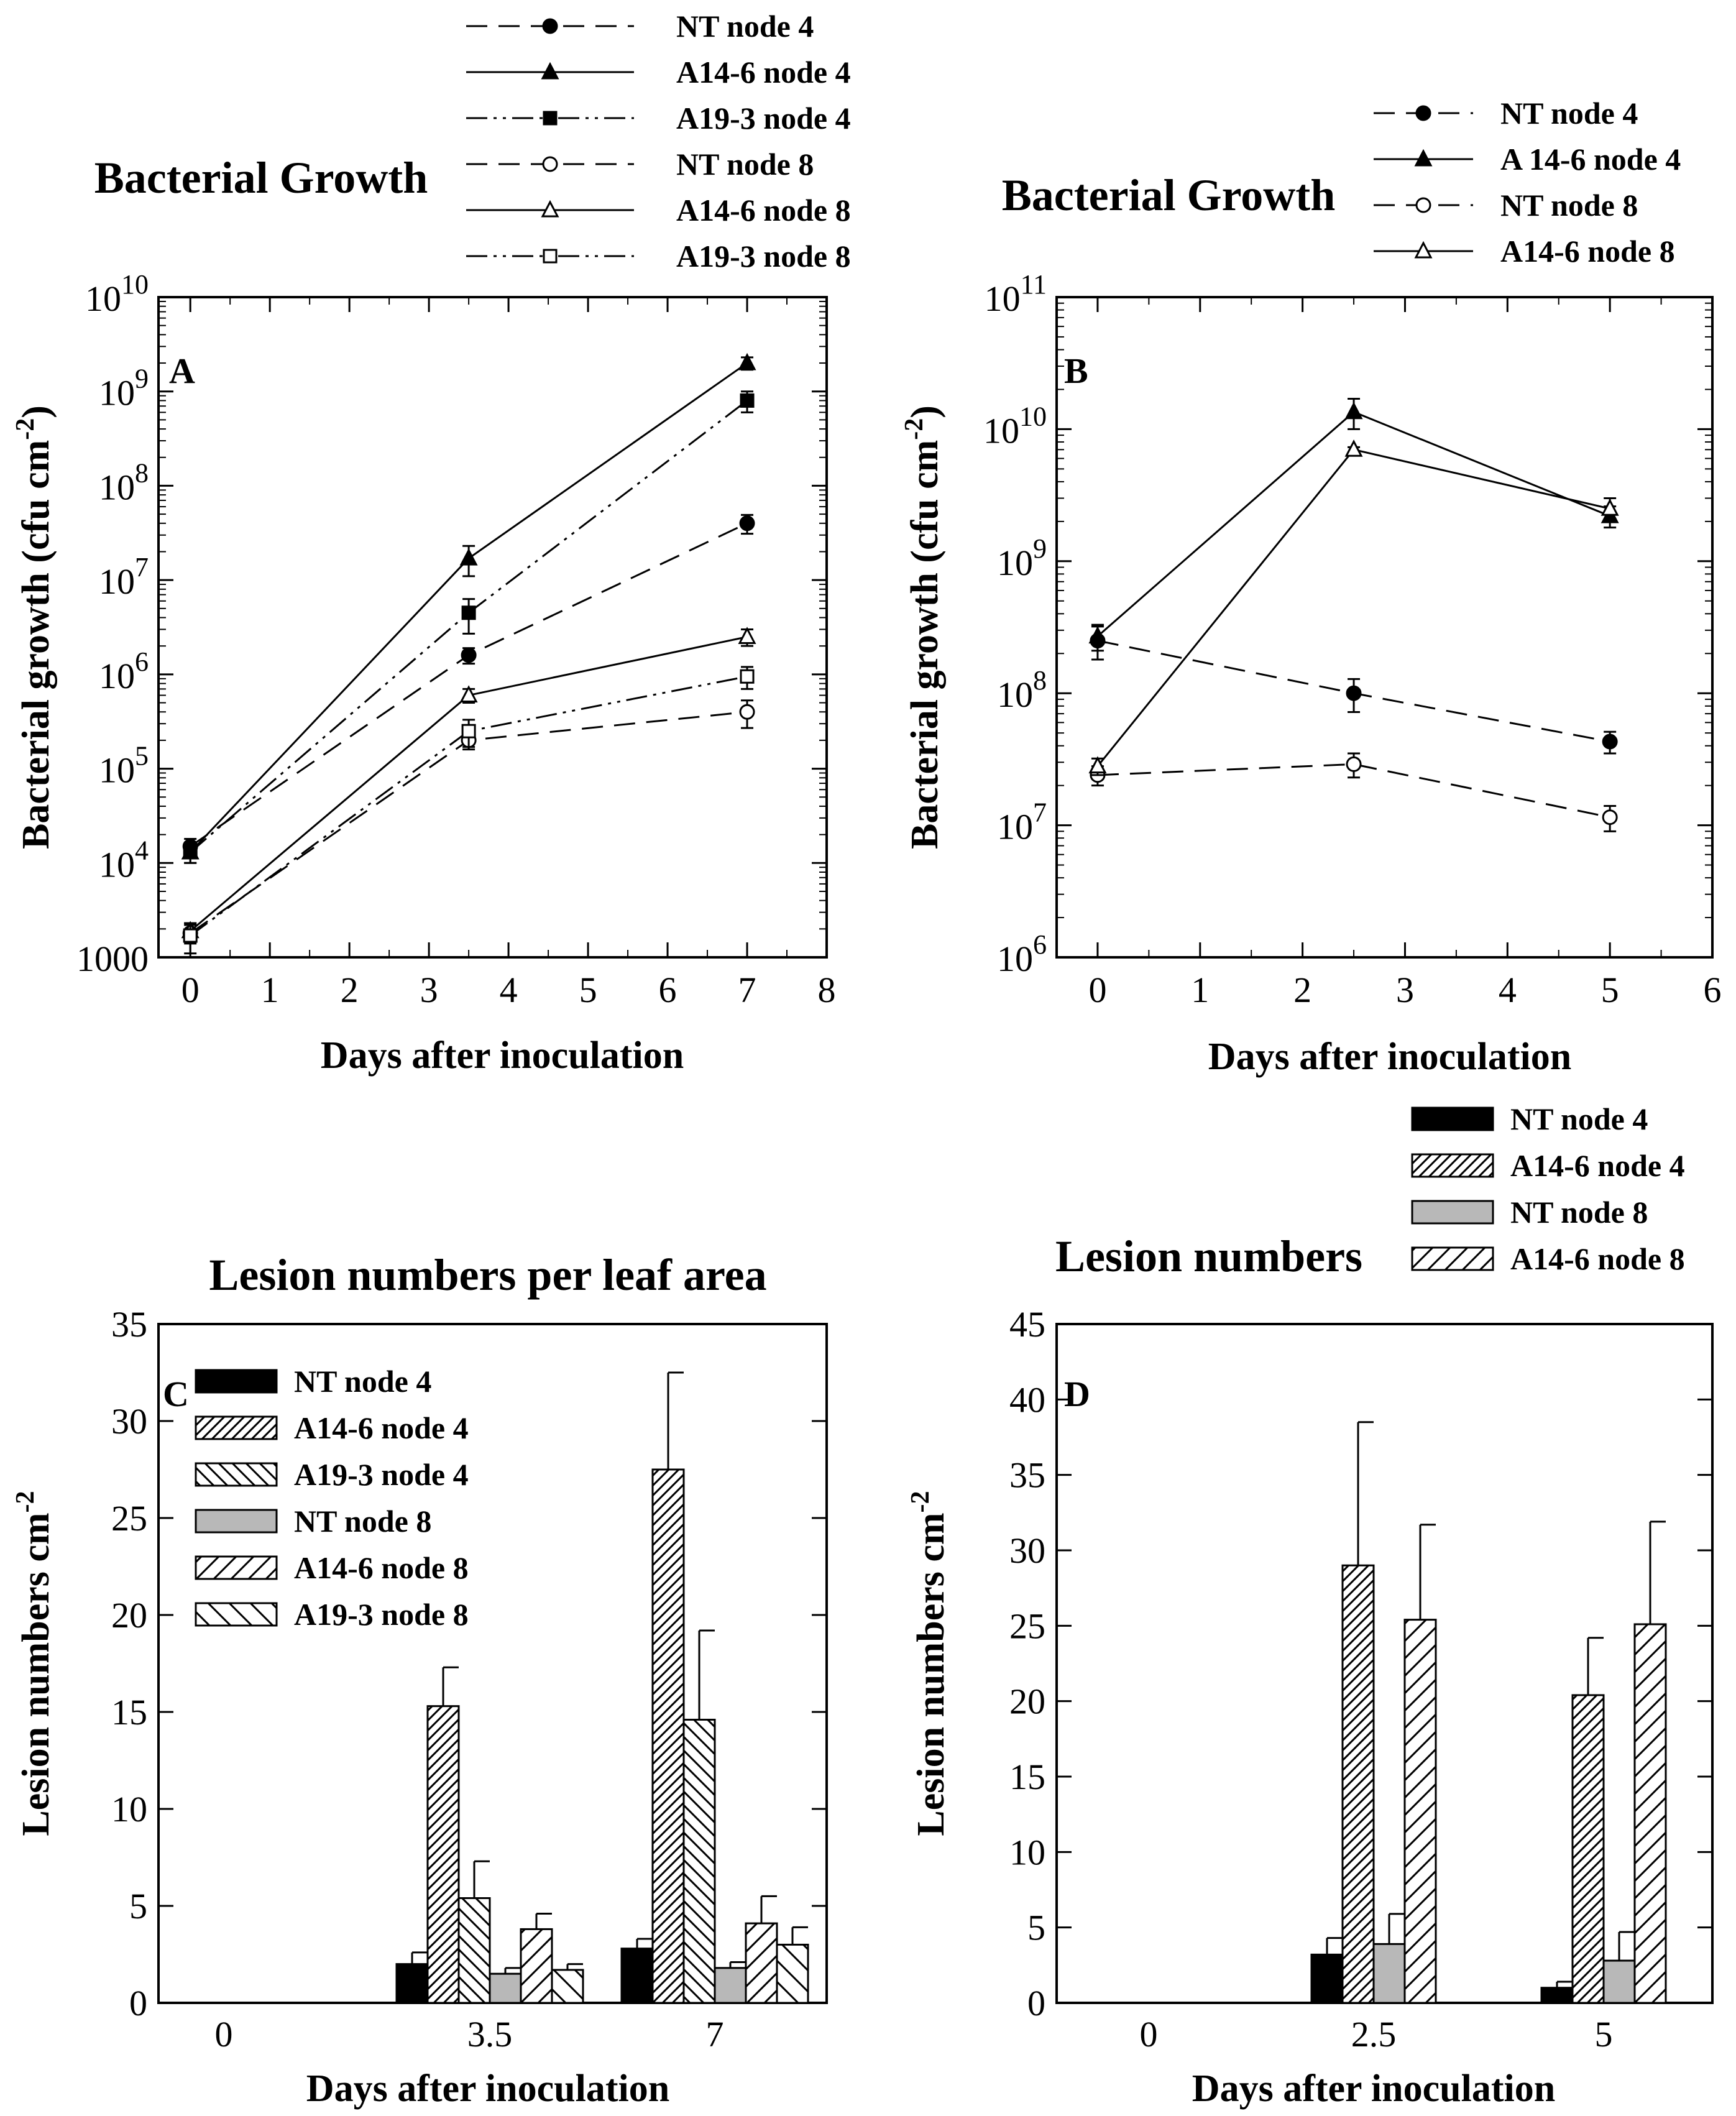 The image size is (1736, 2116). I want to click on y-tick-label: 10⁴, so click(124, 860).